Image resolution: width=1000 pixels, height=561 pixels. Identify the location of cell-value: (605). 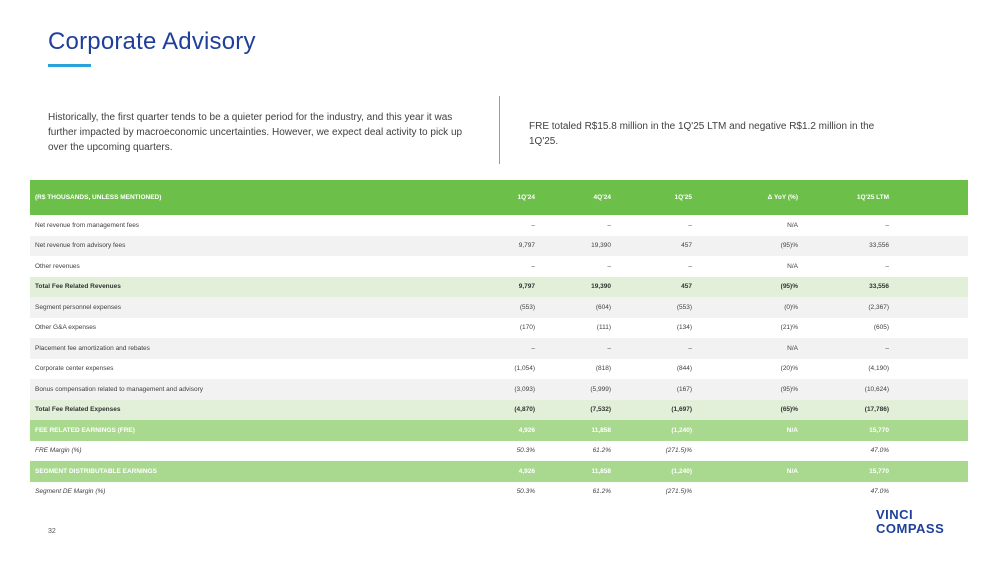
(881, 328).